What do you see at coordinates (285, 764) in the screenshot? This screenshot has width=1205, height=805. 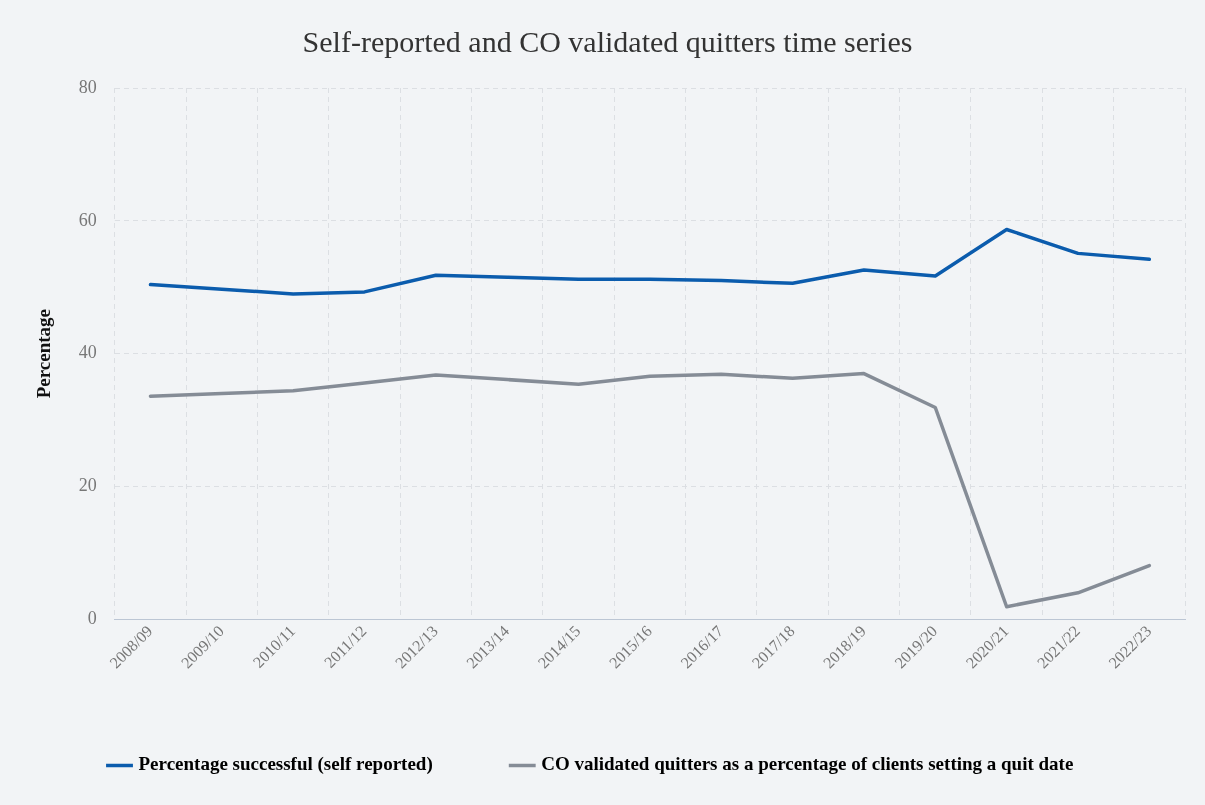 I see `legend-label: Percentage successful (self reported)` at bounding box center [285, 764].